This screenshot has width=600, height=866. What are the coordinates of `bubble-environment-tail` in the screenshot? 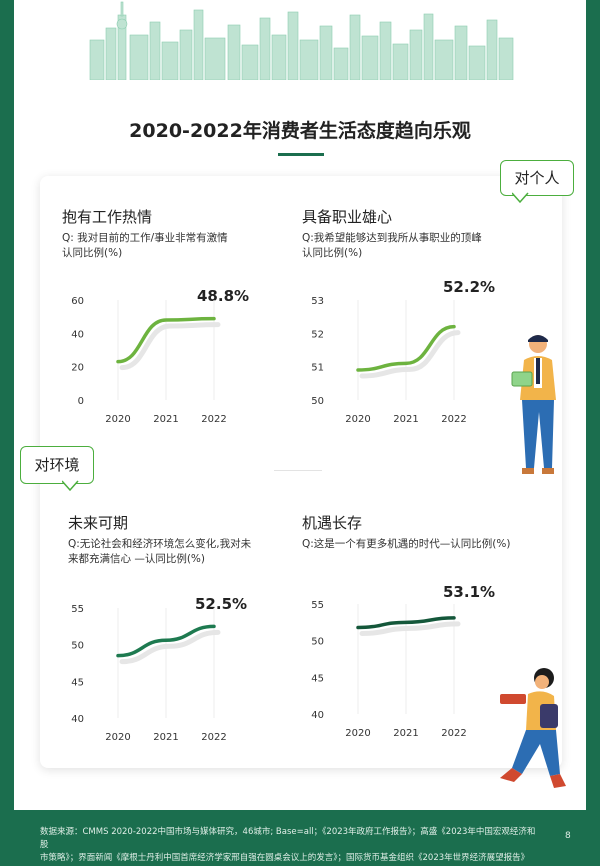 It's located at (70, 486).